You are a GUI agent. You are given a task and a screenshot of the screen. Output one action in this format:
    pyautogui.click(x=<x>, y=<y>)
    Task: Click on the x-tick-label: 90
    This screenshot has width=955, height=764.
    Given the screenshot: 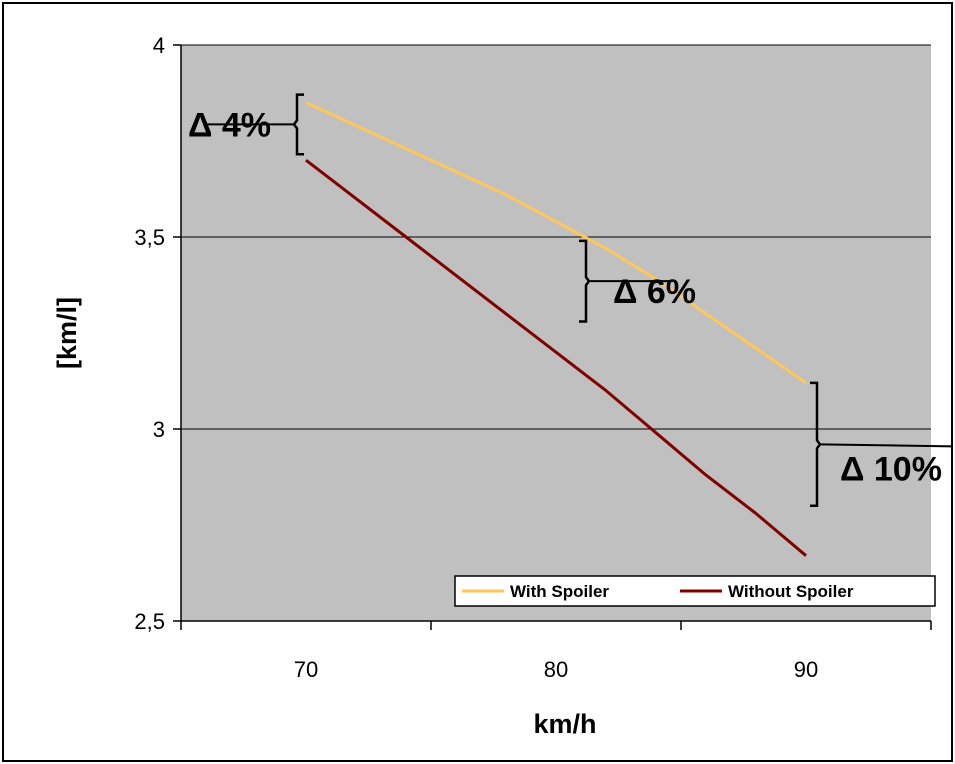 What is the action you would take?
    pyautogui.click(x=806, y=669)
    